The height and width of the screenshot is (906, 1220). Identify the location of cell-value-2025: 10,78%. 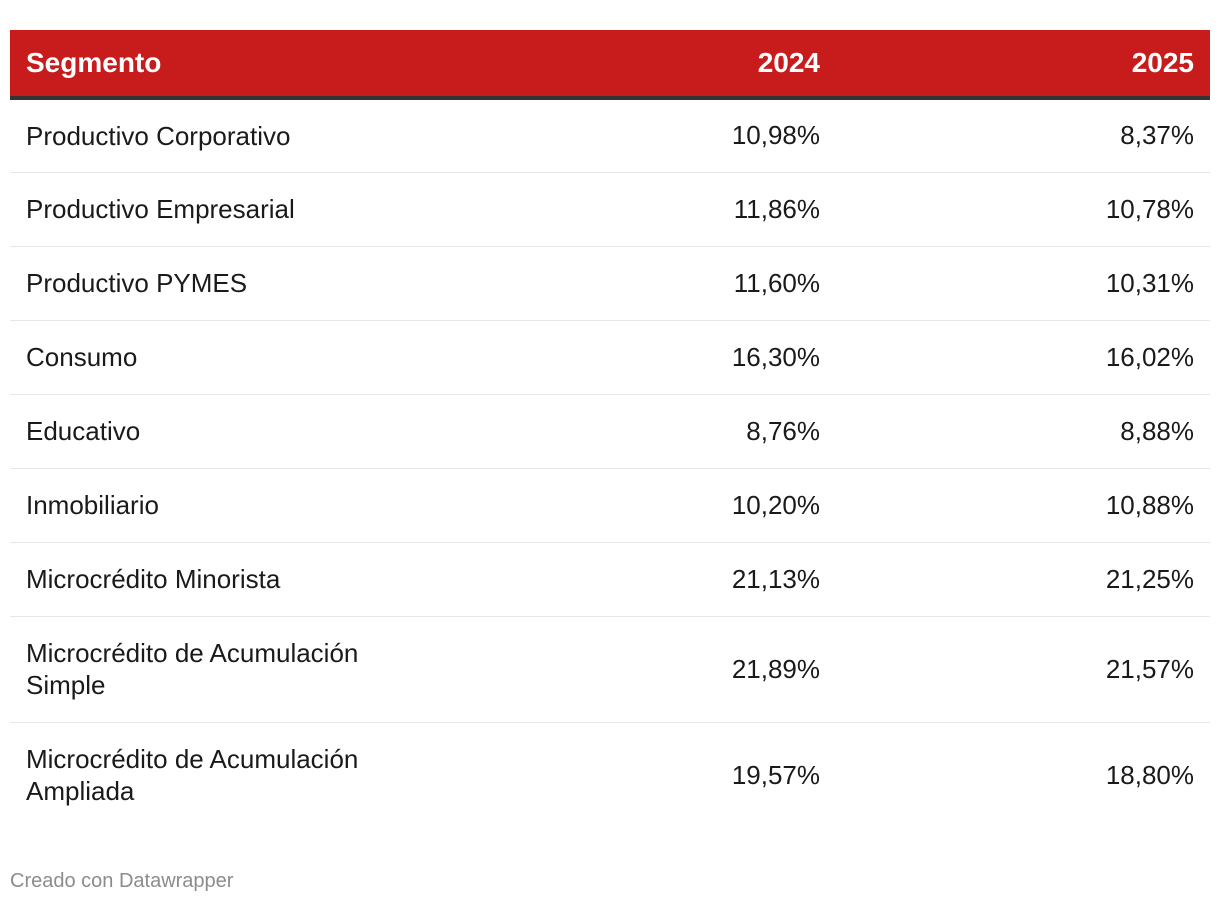
(1023, 209).